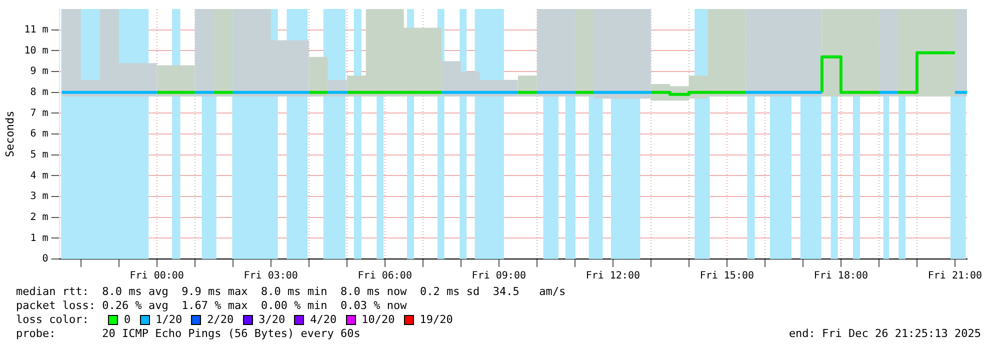 The width and height of the screenshot is (997, 347). What do you see at coordinates (499, 276) in the screenshot?
I see `x-tick-label: Fri 09:00` at bounding box center [499, 276].